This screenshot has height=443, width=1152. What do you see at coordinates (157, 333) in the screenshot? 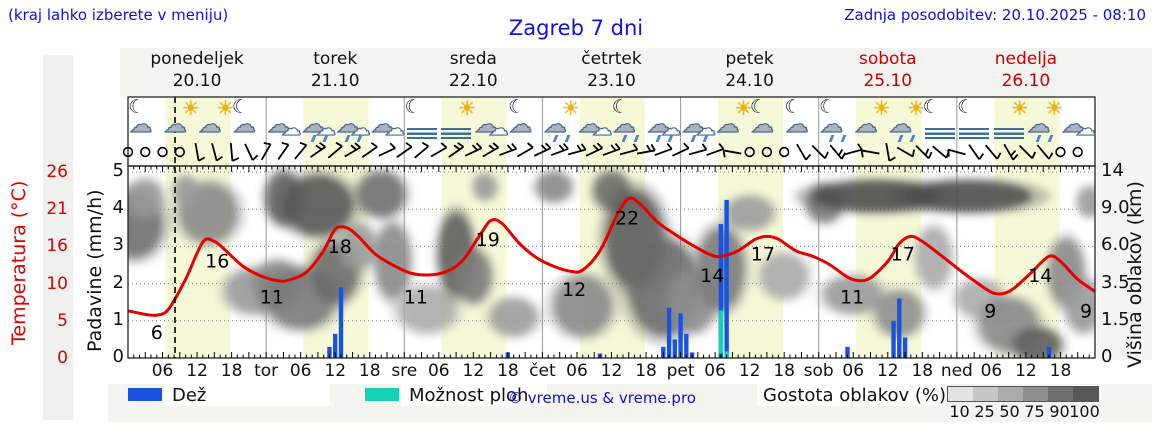
I see `svg-text: 6` at bounding box center [157, 333].